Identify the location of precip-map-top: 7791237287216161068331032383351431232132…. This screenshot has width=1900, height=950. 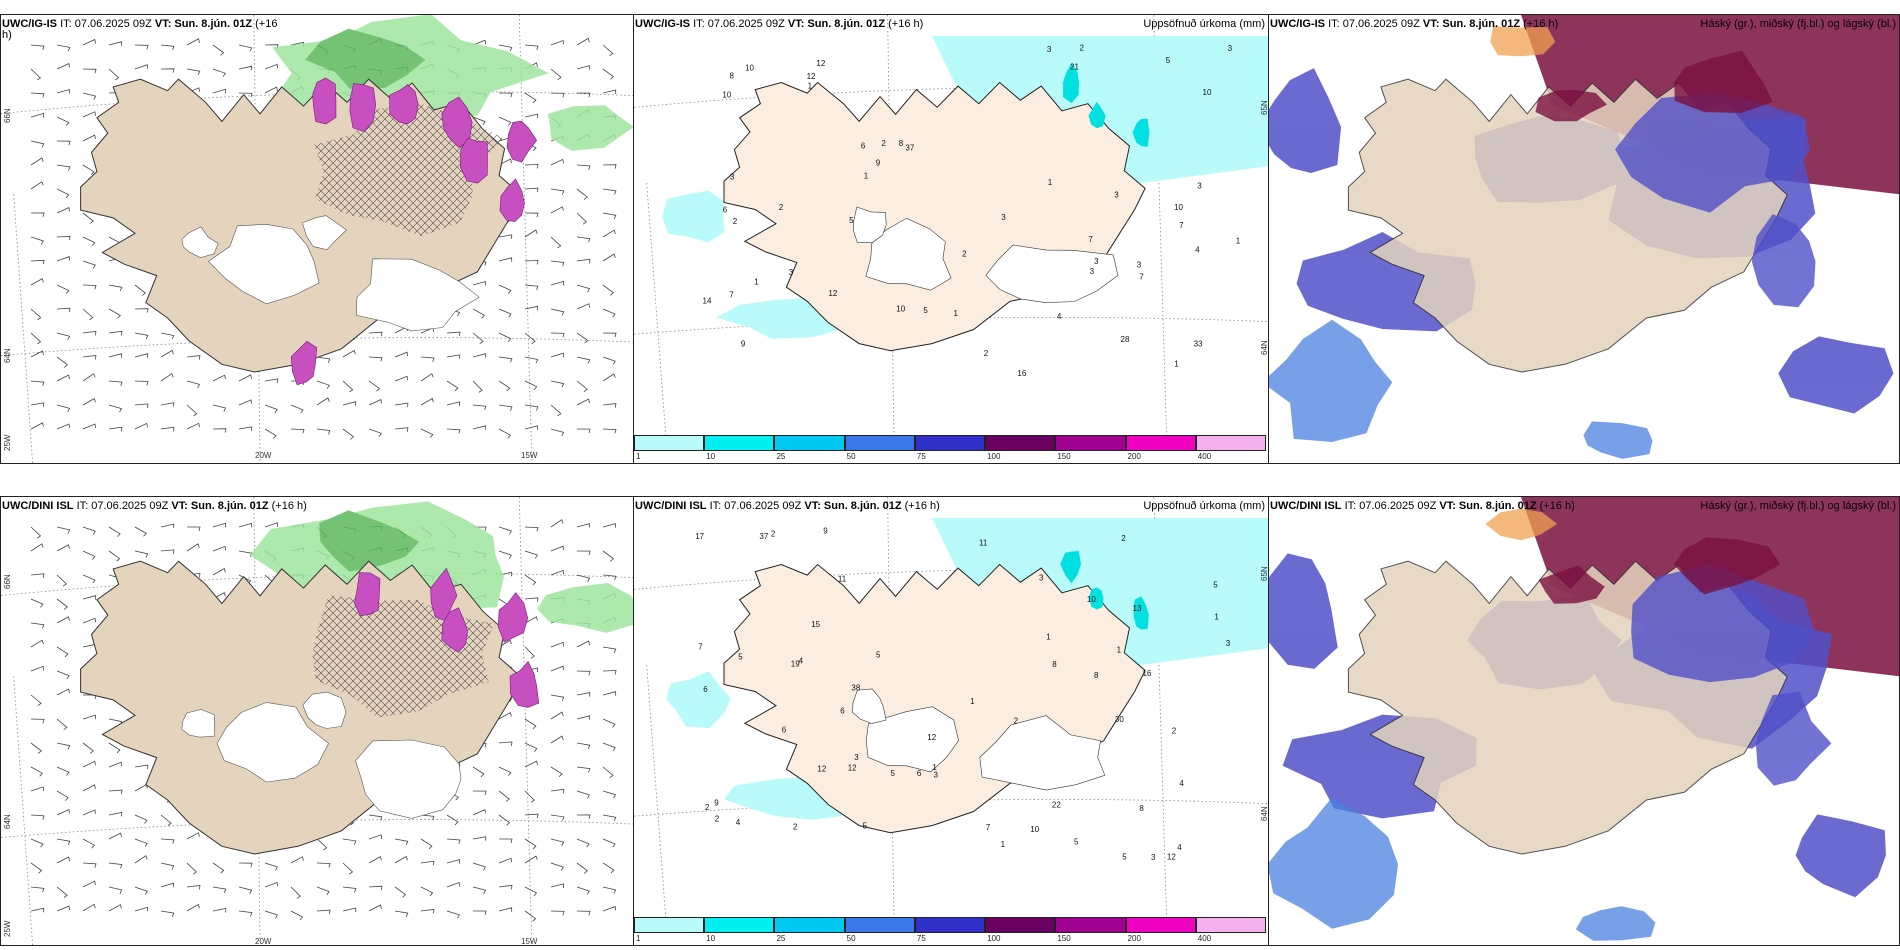
(951, 225).